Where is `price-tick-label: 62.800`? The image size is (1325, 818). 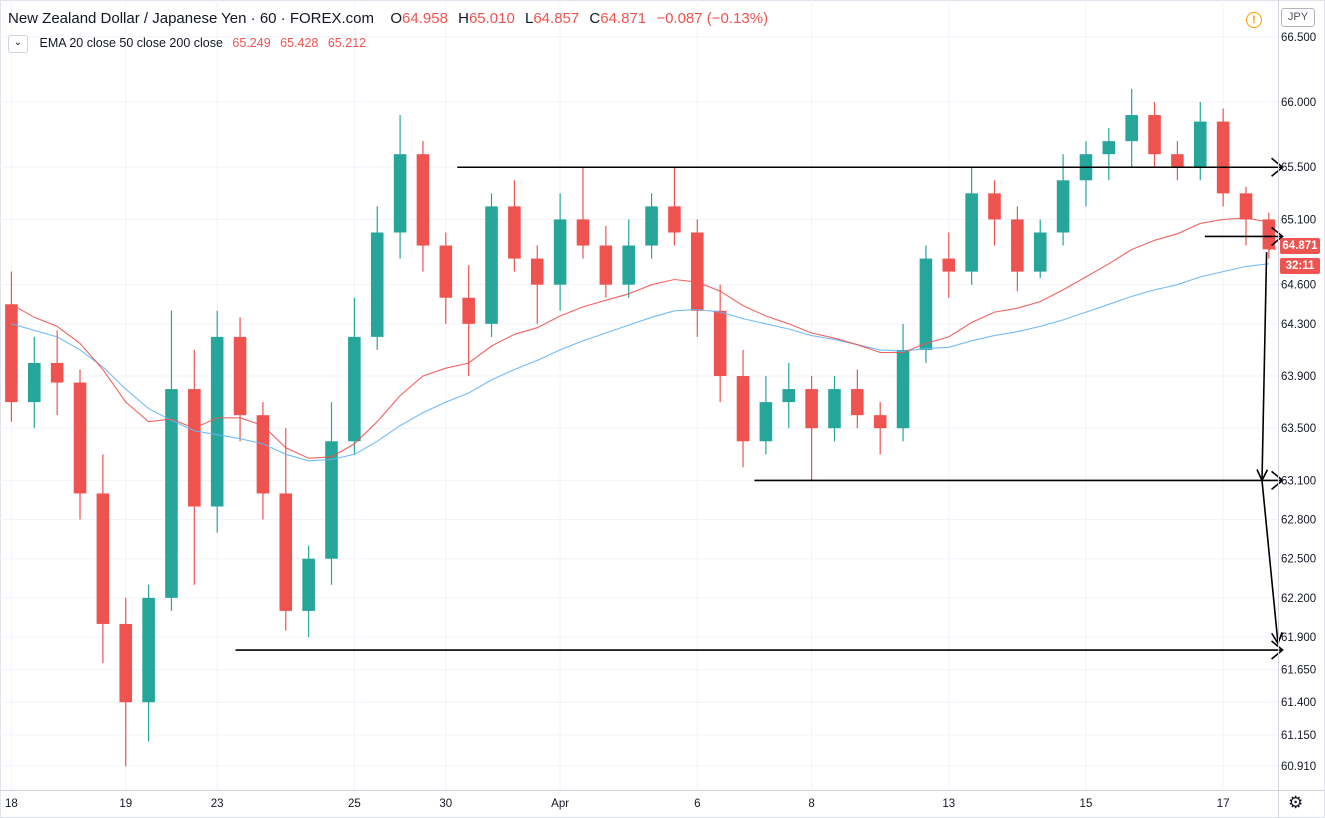
price-tick-label: 62.800 is located at coordinates (1298, 521).